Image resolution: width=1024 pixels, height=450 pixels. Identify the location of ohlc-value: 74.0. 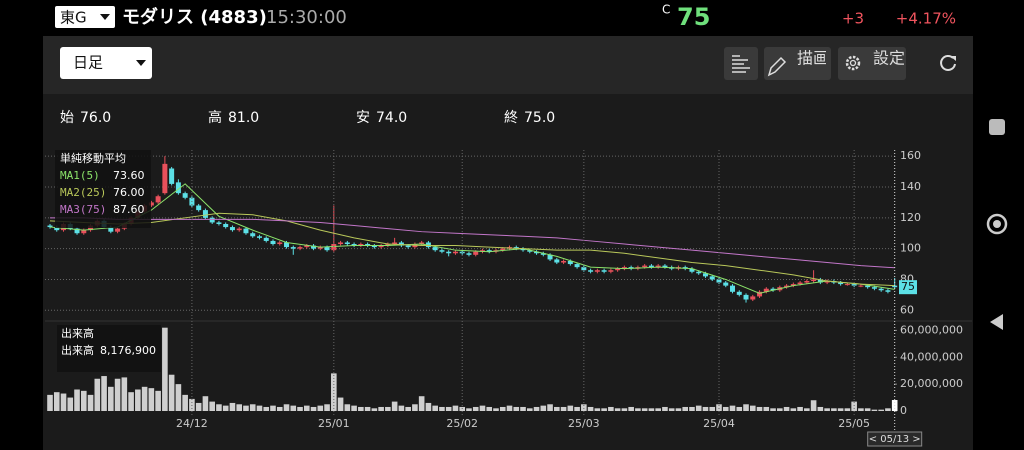
(391, 118).